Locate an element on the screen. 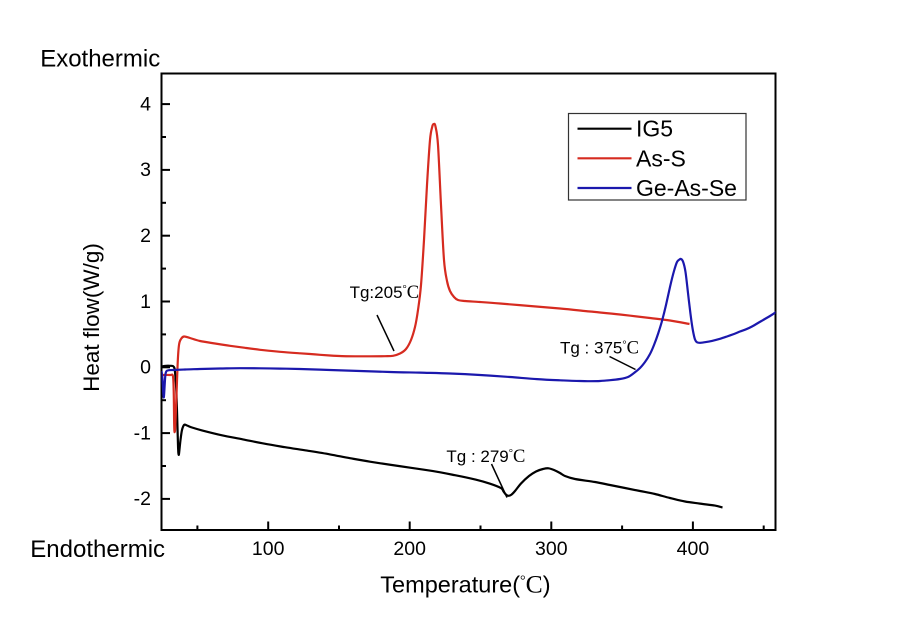 The width and height of the screenshot is (900, 636). svg-text: 100 is located at coordinates (268, 549).